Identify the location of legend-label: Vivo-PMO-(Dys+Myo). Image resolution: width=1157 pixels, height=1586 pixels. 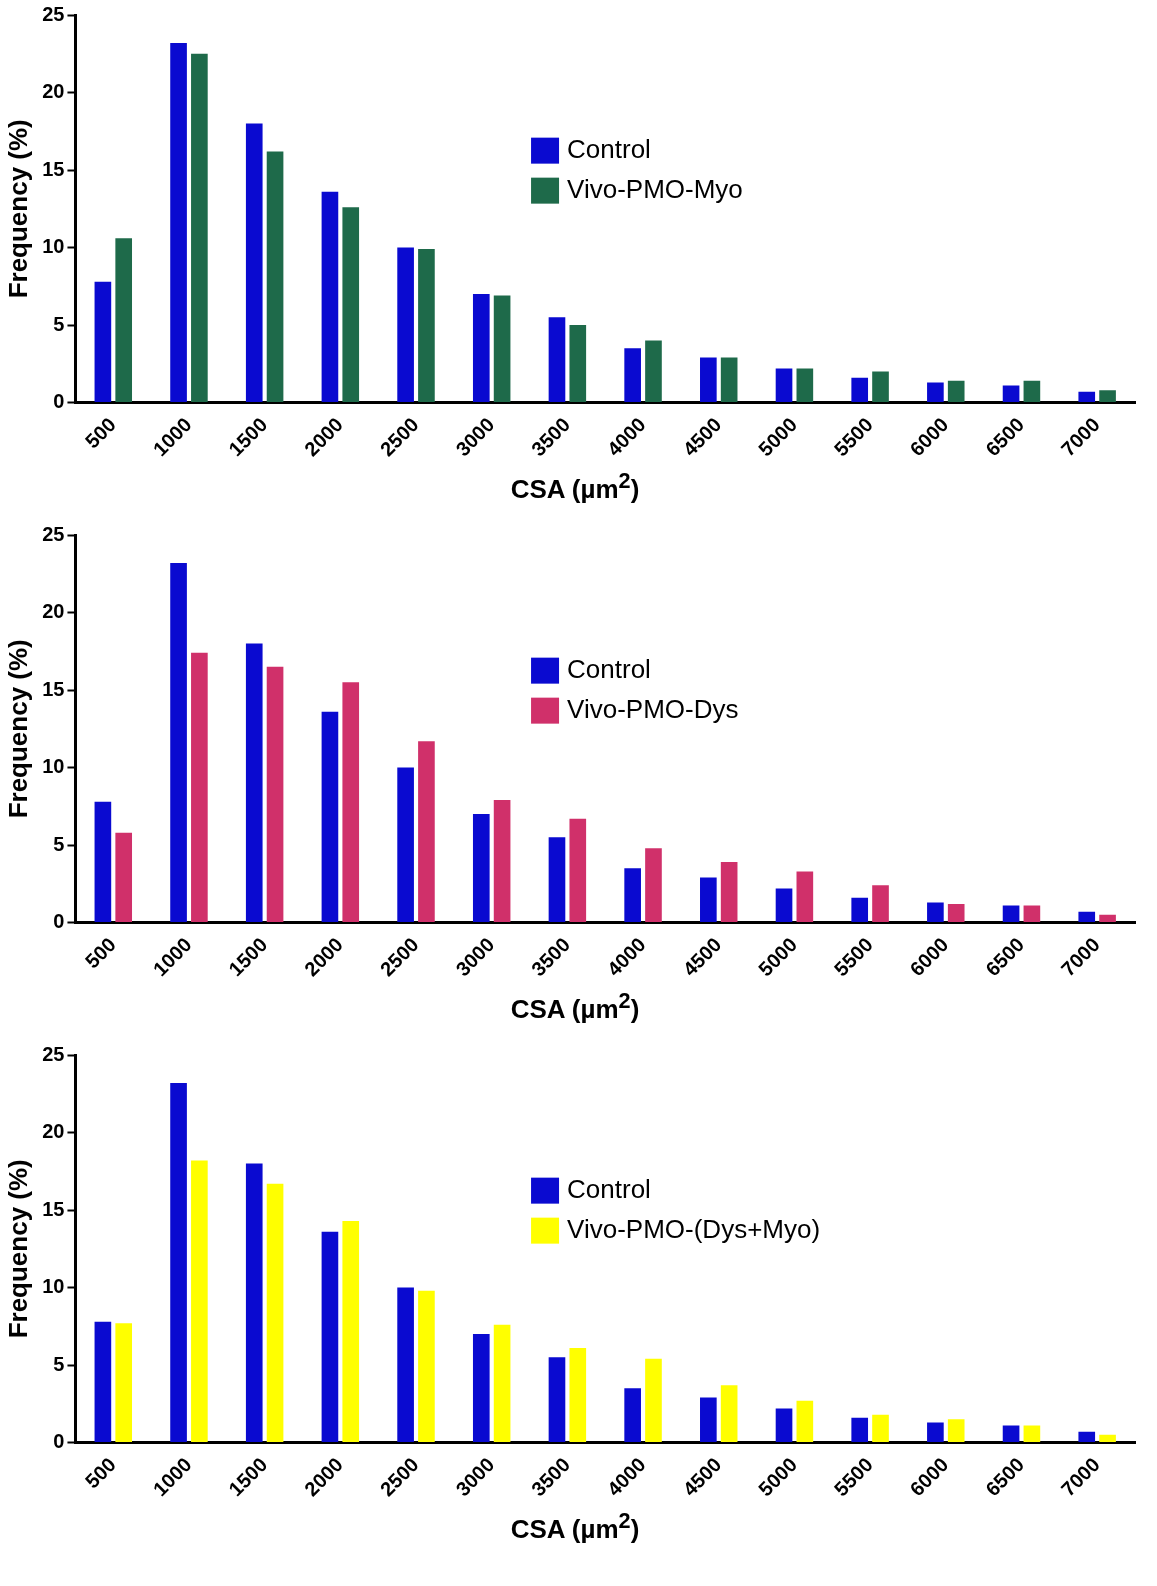
(694, 1228).